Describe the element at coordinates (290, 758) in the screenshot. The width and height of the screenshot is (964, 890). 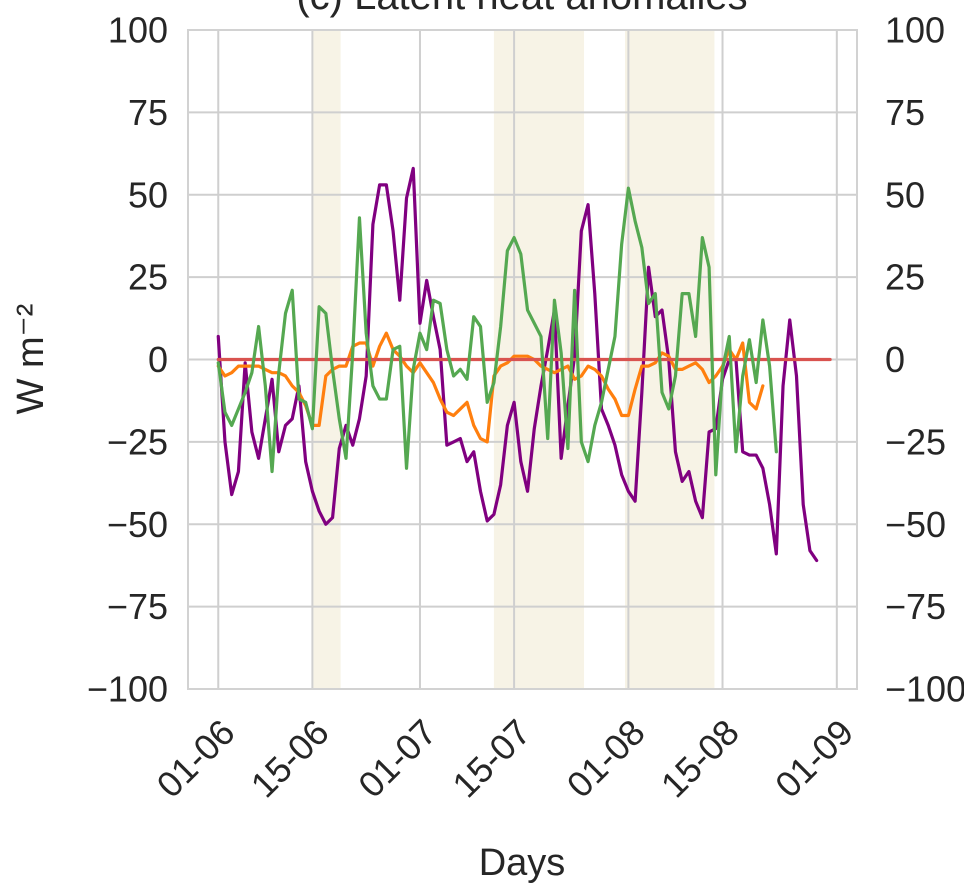
I see `x-tick-label: 15-06` at that location.